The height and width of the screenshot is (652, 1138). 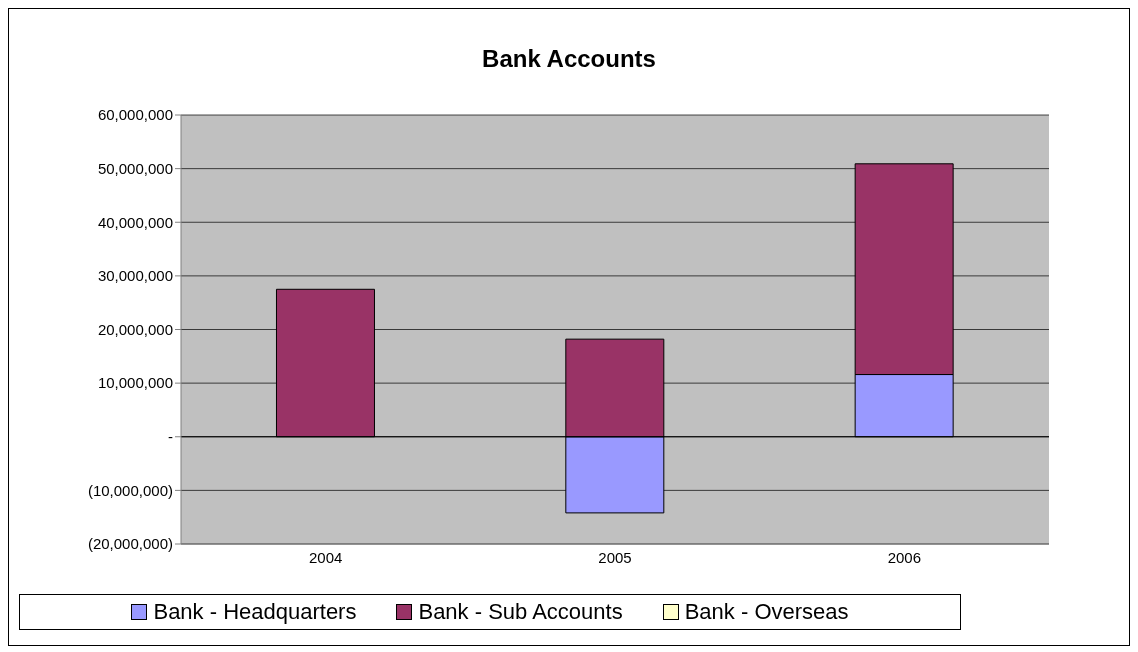 I want to click on x-tick-label: 2004, so click(x=325, y=557).